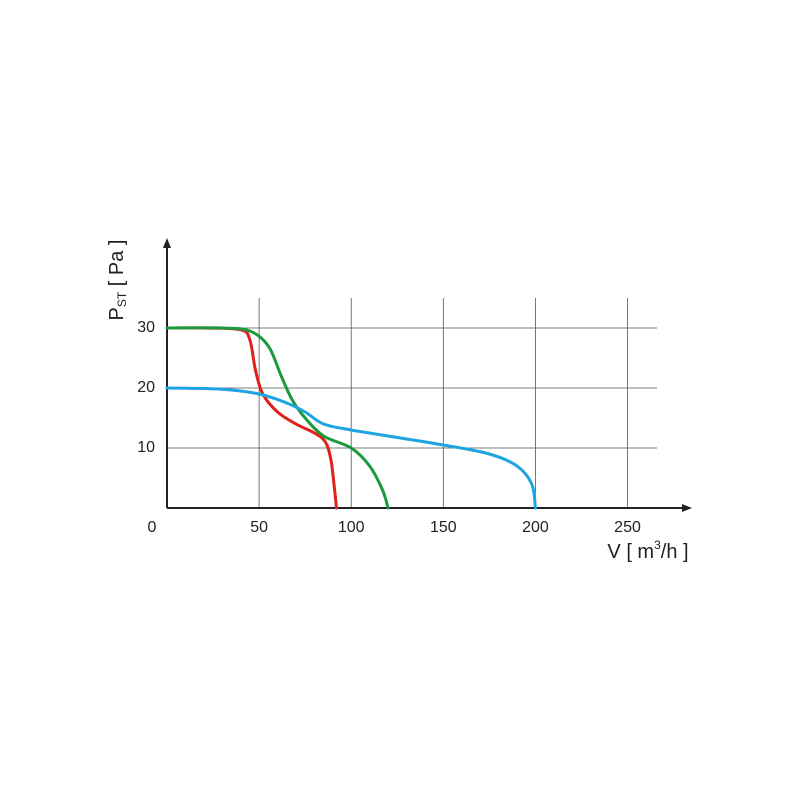 Image resolution: width=800 pixels, height=800 pixels. What do you see at coordinates (152, 527) in the screenshot?
I see `x-tick-label: 0` at bounding box center [152, 527].